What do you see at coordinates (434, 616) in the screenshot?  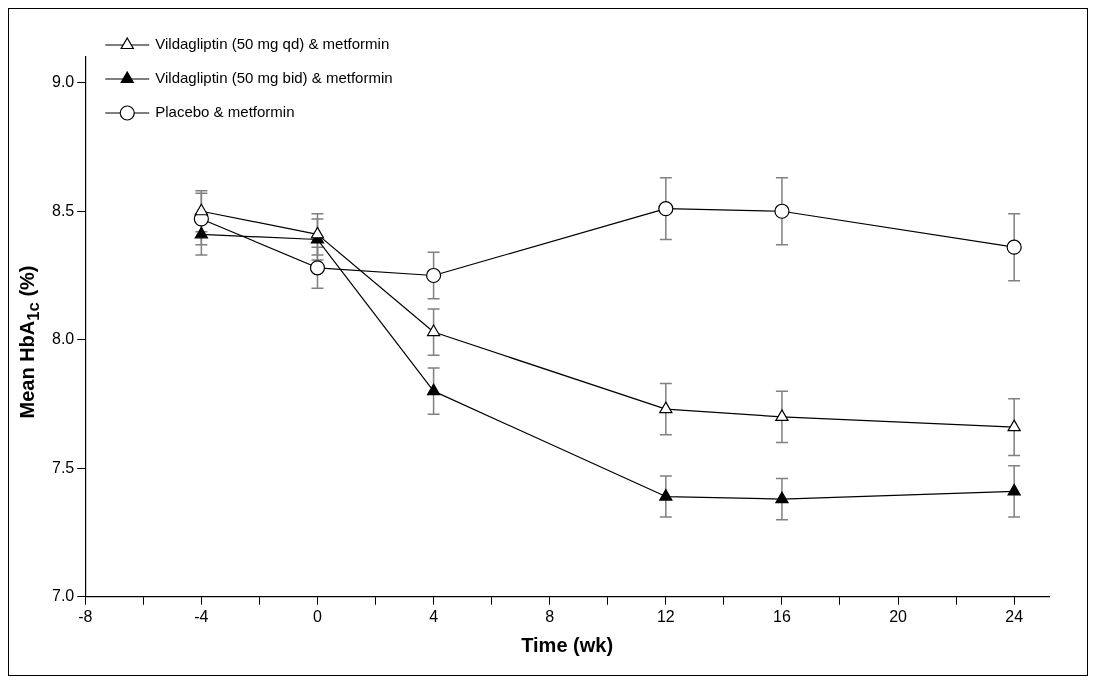 I see `x-tick-label: 4` at bounding box center [434, 616].